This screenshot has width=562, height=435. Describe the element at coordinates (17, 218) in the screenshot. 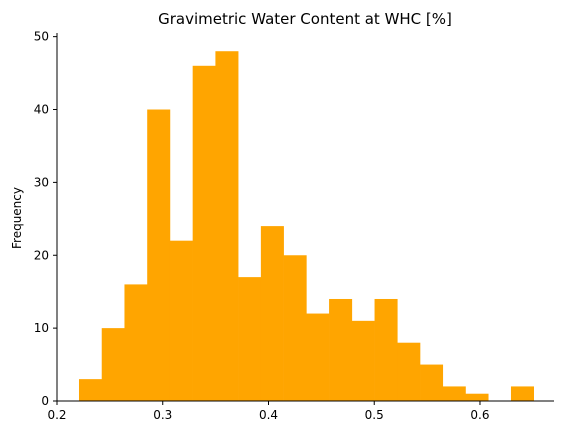

I see `y-axis-label: Frequency` at that location.